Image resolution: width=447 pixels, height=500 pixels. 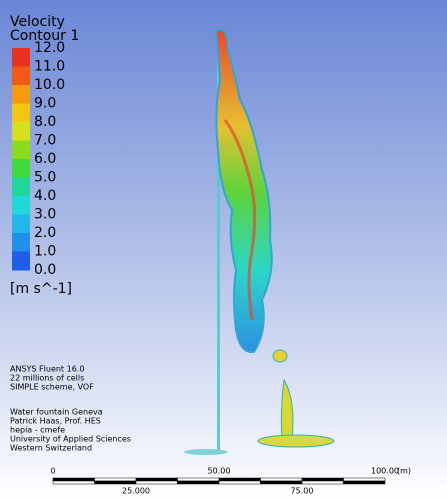 What do you see at coordinates (219, 471) in the screenshot?
I see `scale-label: 50.00` at bounding box center [219, 471].